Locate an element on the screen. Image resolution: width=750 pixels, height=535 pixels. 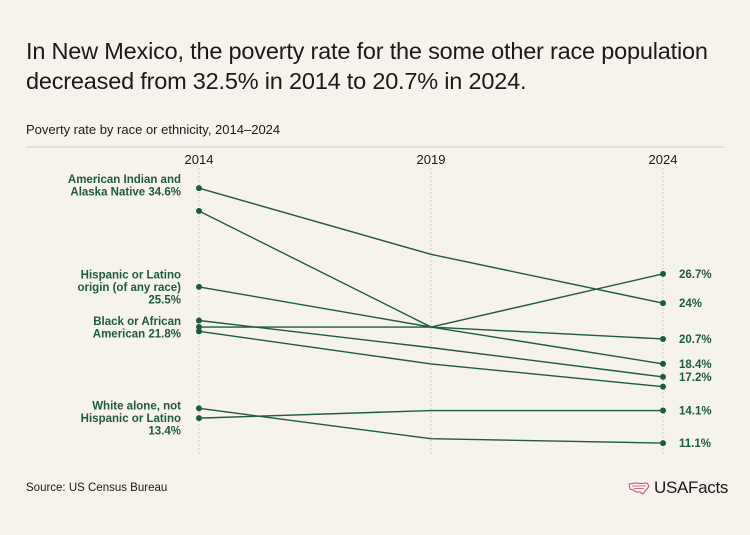
series-label-right: 20.7% is located at coordinates (695, 340).